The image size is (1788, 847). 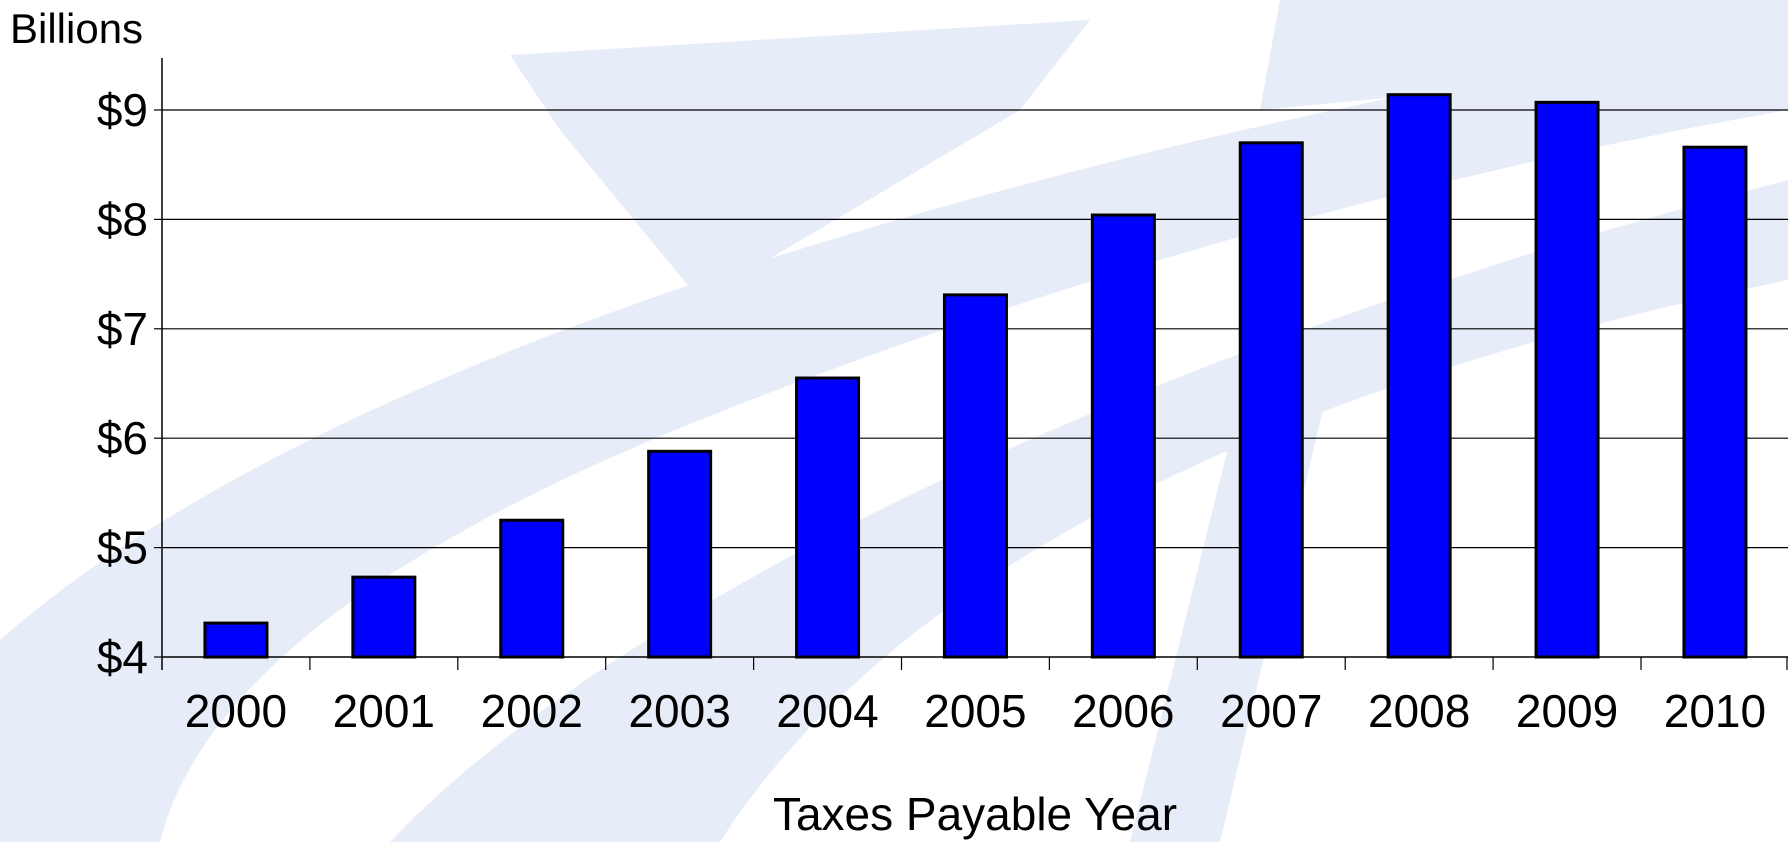 What do you see at coordinates (129, 383) in the screenshot?
I see `y-axis-ticks: $4 $5 $6 $7 $8 $9` at bounding box center [129, 383].